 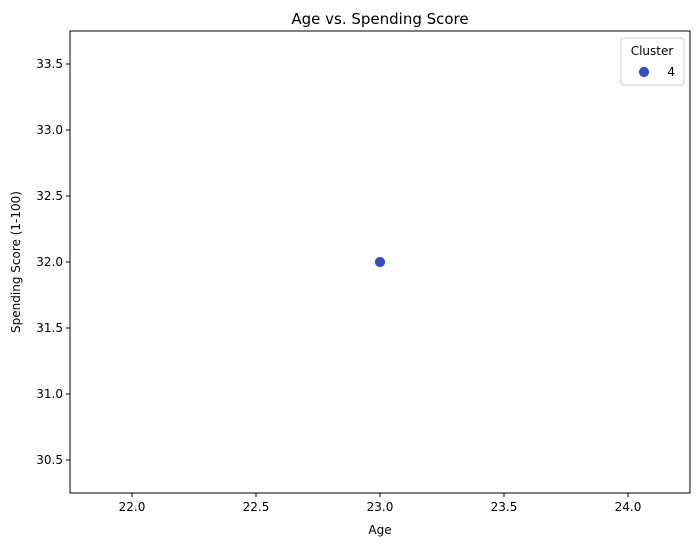 I want to click on x-tick-label: 23.0, so click(x=380, y=507).